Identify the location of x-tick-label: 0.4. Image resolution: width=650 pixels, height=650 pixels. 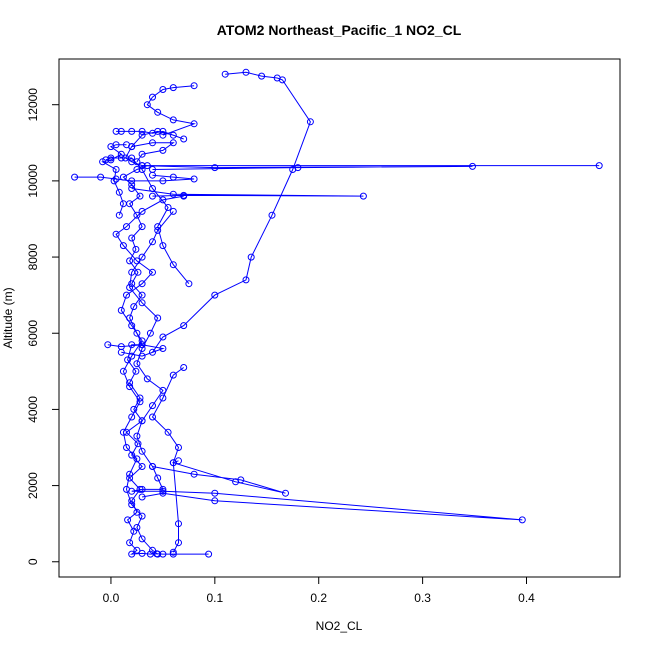
(526, 598).